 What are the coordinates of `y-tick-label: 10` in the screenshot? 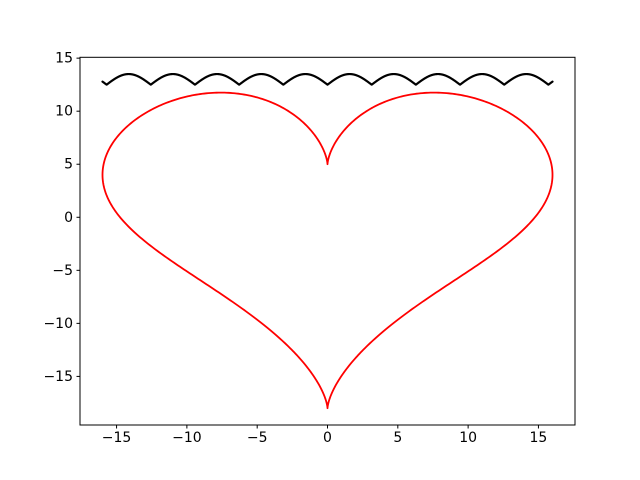 It's located at (64, 112).